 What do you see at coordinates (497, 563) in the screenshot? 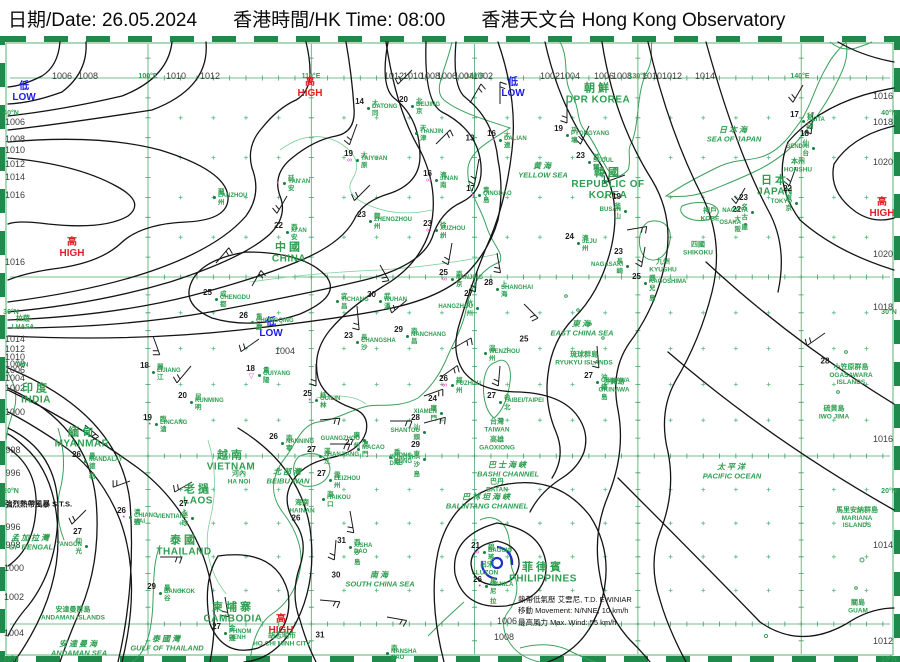
I see `tropical-depression-icon` at bounding box center [497, 563].